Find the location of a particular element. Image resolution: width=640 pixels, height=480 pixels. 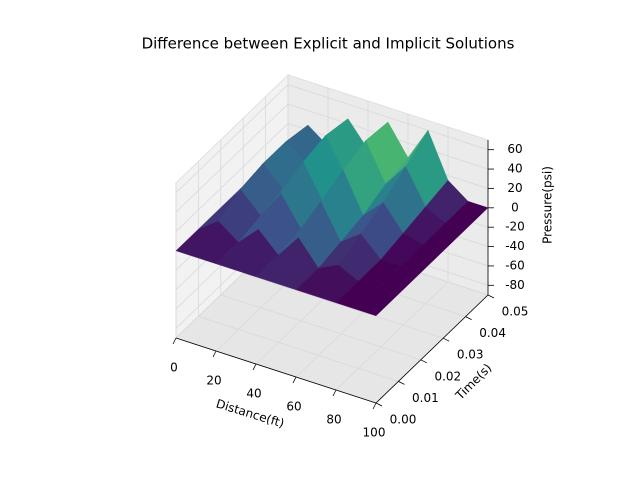

y-tick-label: 0.01 is located at coordinates (425, 398).